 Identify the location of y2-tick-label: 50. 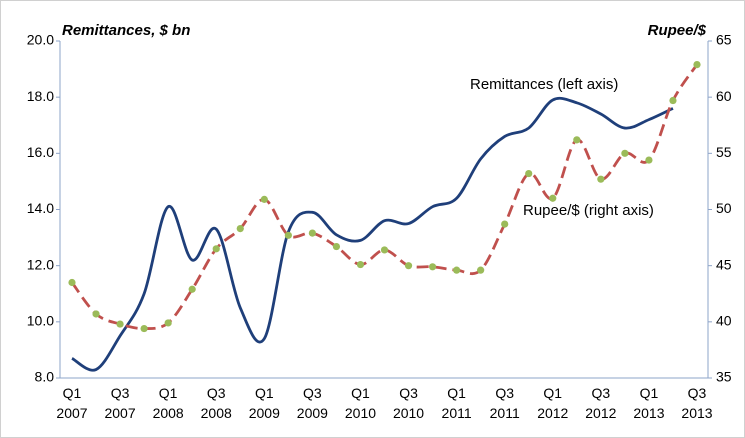
(724, 208).